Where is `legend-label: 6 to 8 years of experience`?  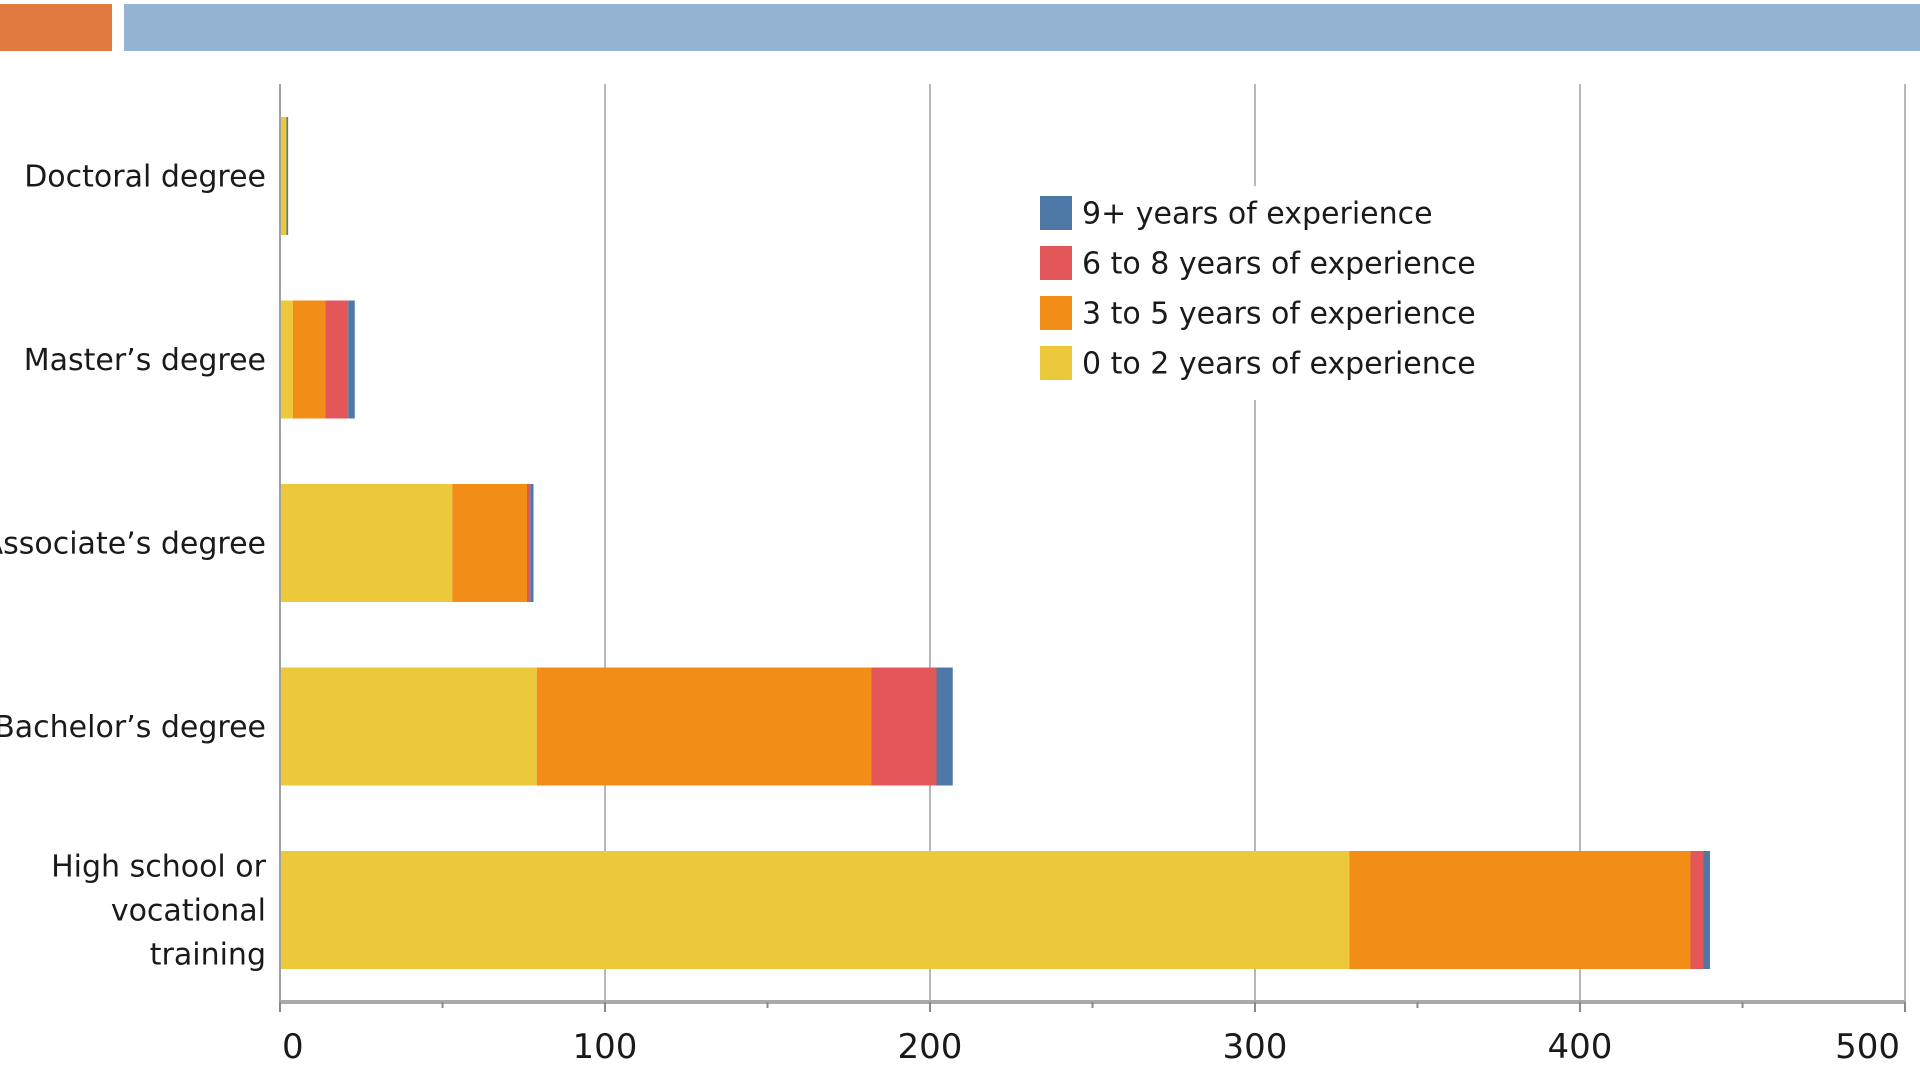 legend-label: 6 to 8 years of experience is located at coordinates (1279, 264).